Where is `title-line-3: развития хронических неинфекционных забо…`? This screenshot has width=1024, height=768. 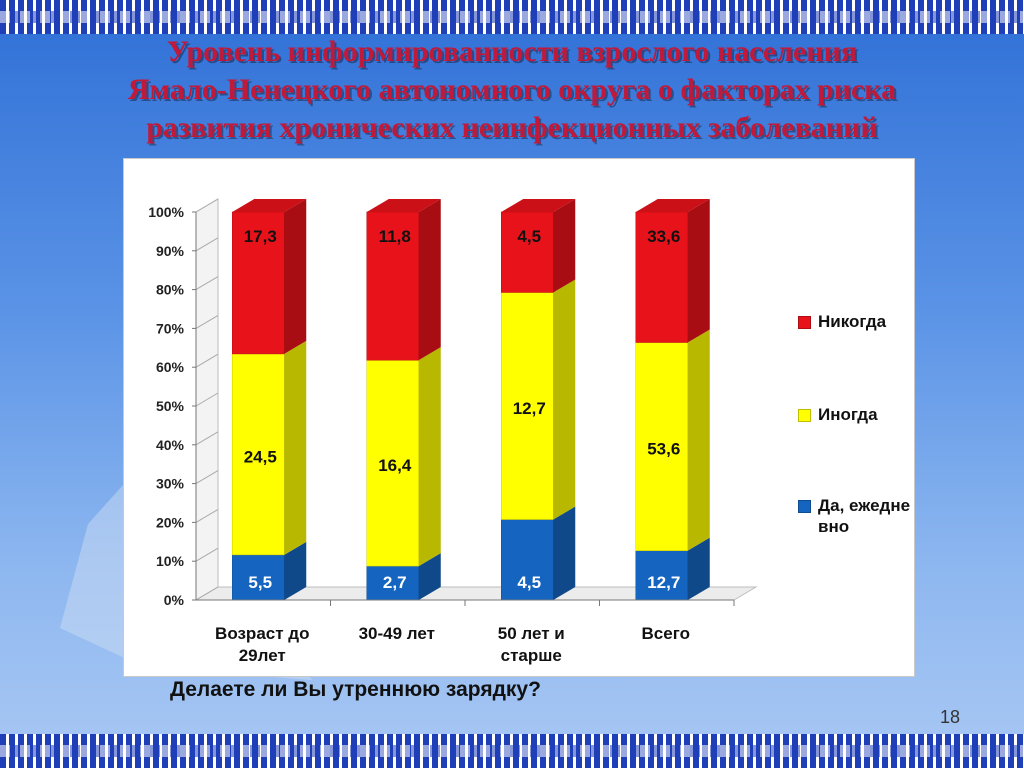 title-line-3: развития хронических неинфекционных забо… is located at coordinates (512, 127).